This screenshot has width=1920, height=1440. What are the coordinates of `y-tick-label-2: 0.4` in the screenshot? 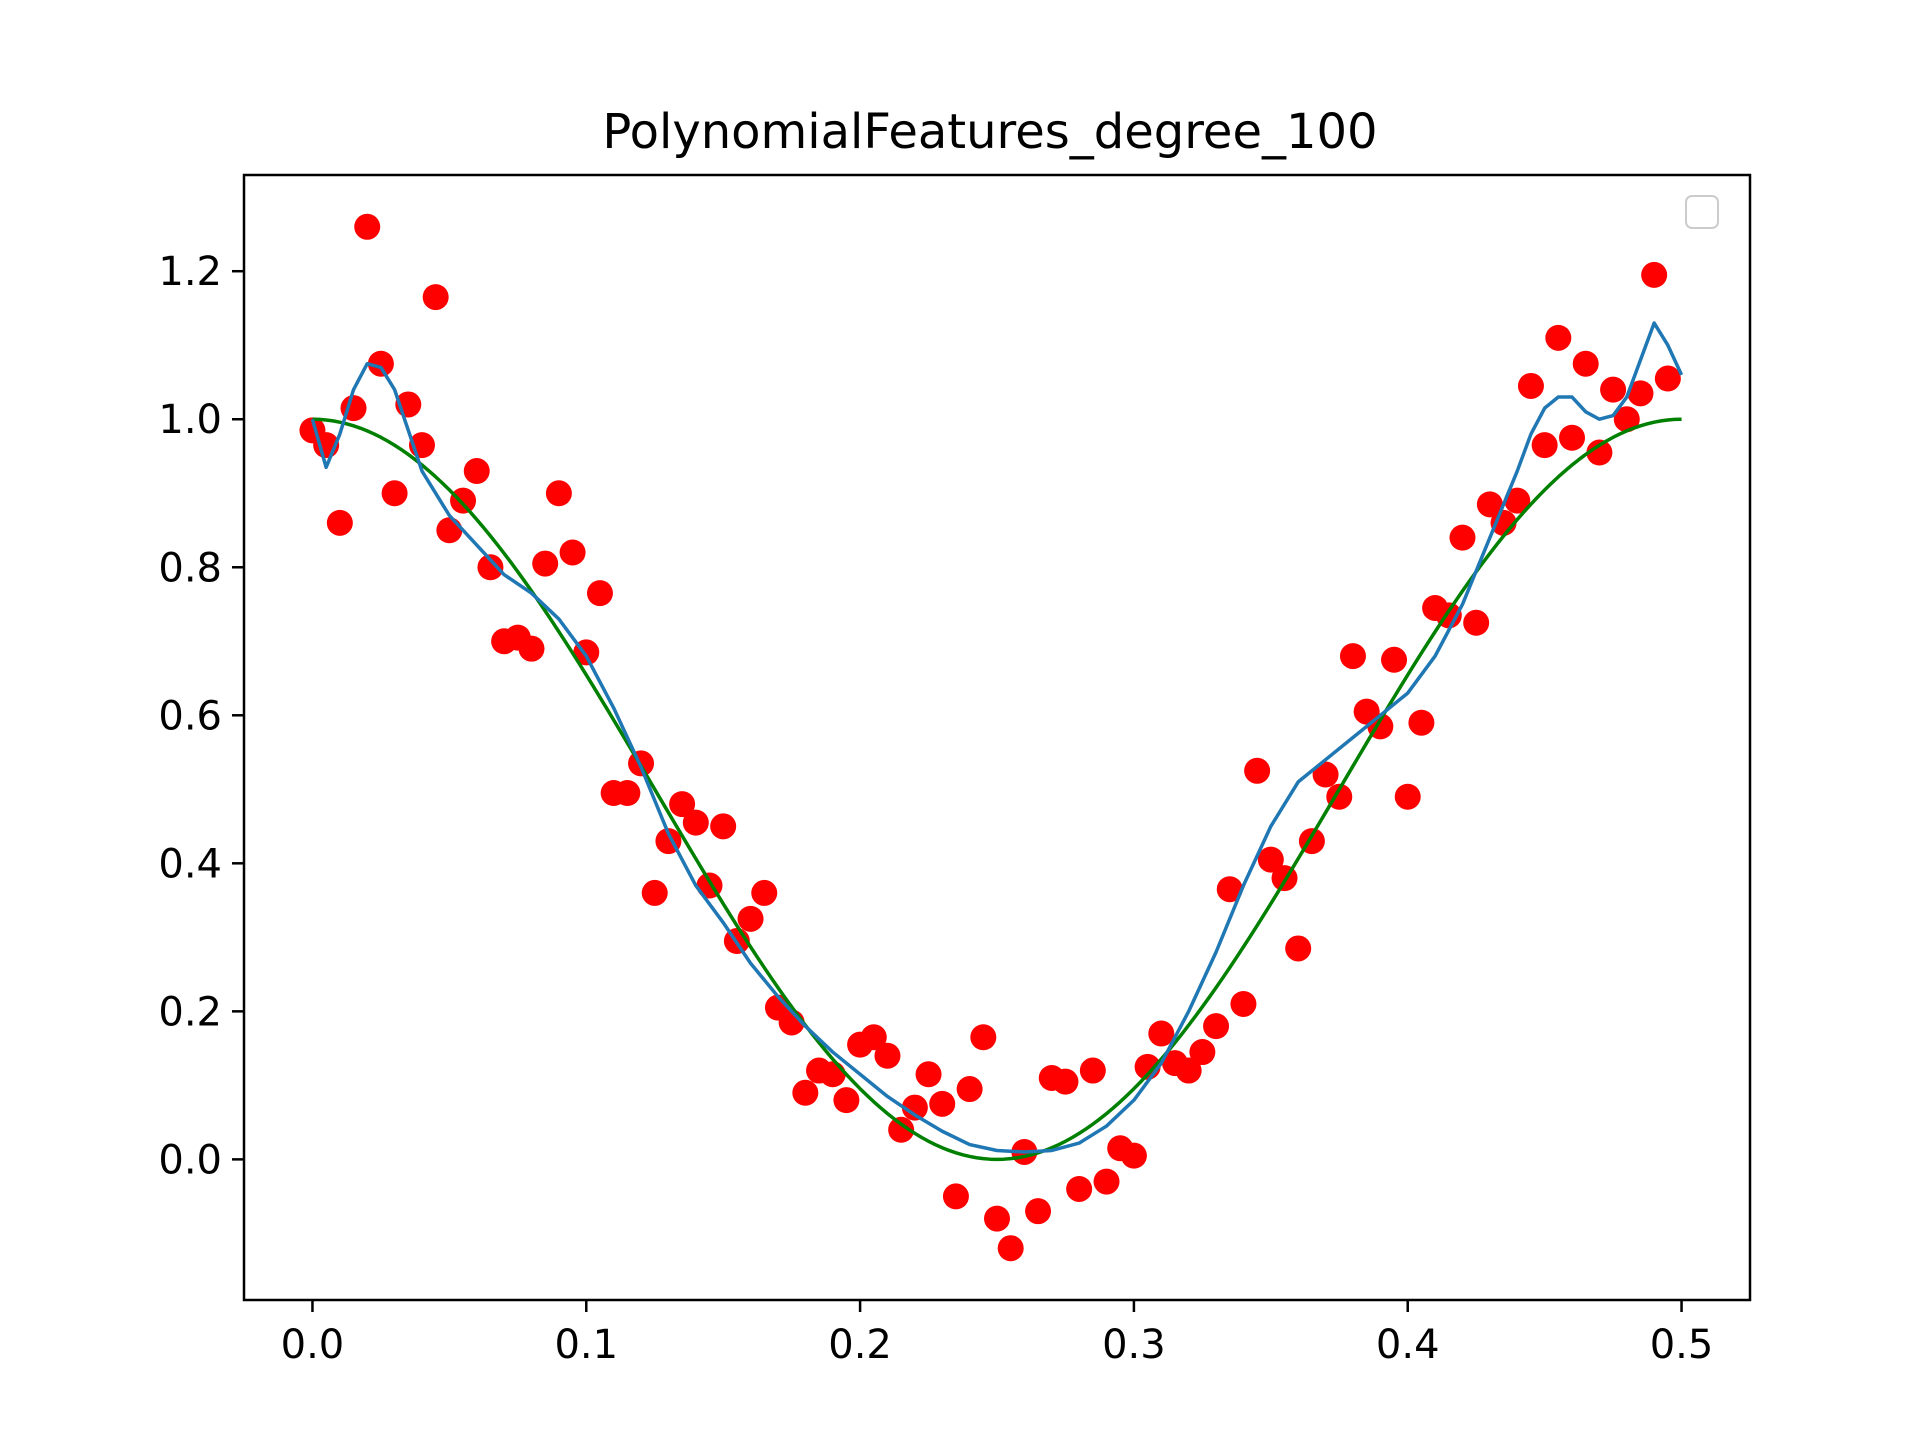 It's located at (190, 864).